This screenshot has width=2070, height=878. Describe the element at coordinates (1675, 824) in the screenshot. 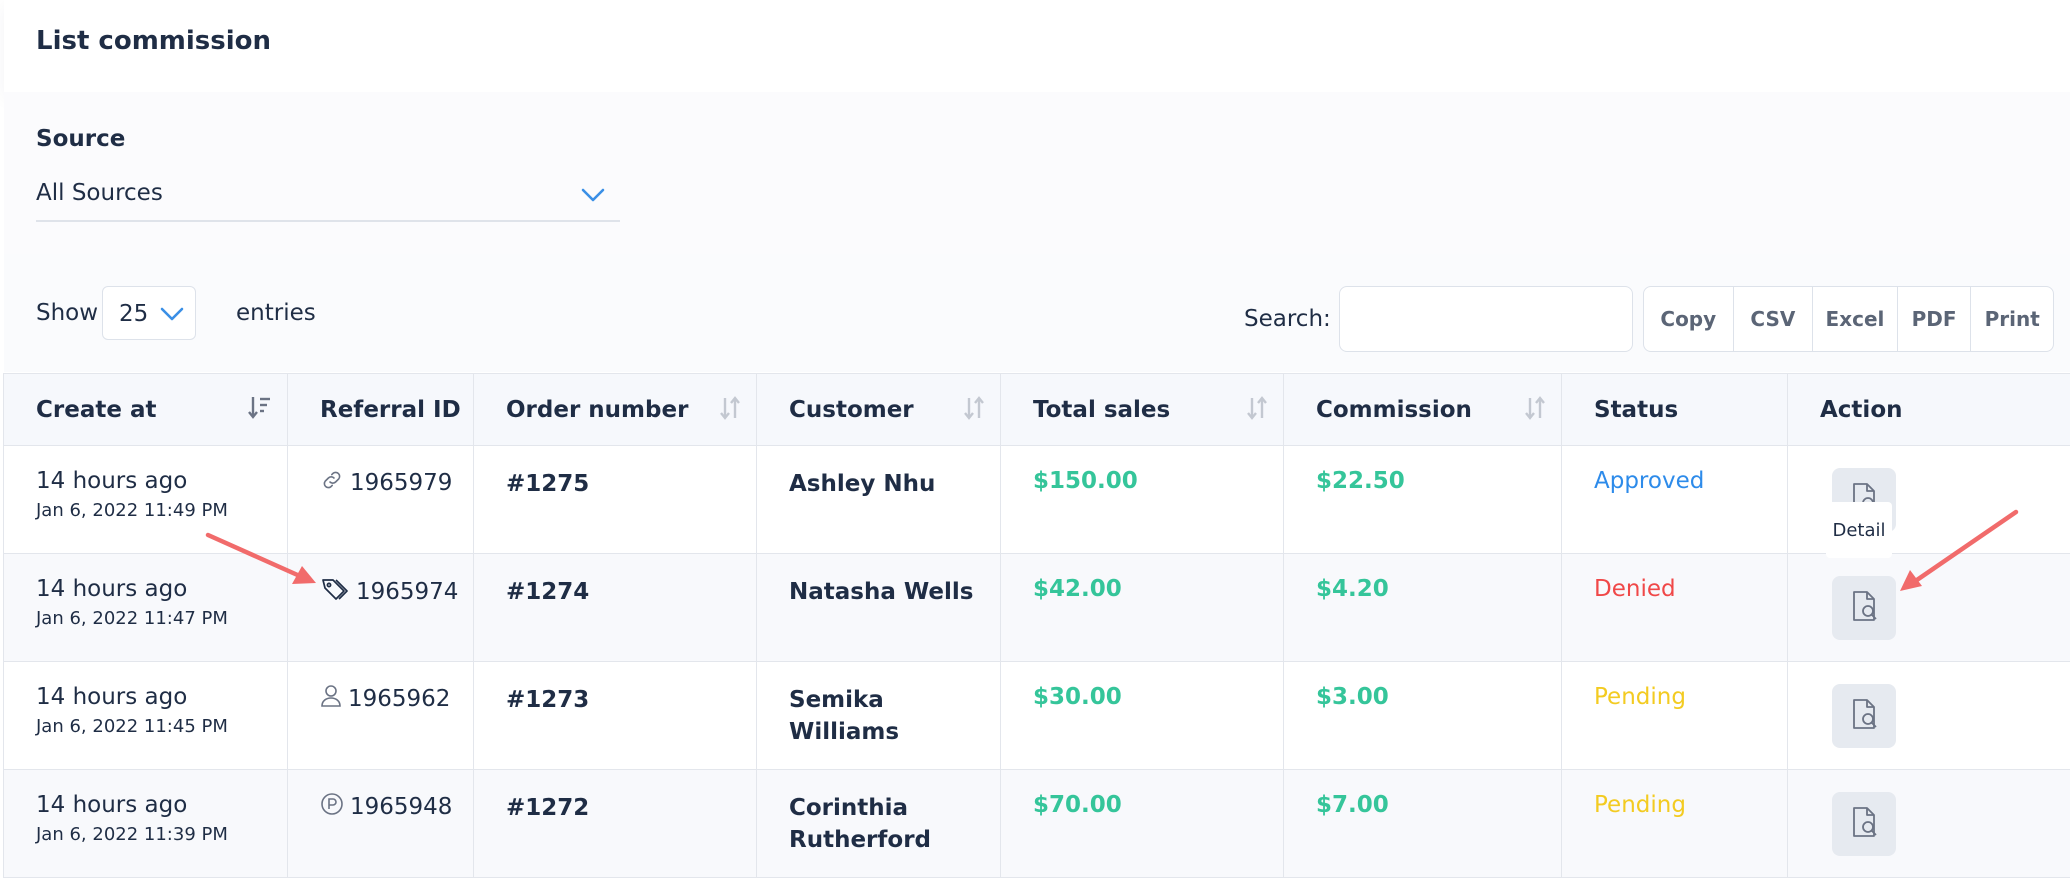

I see `cell-status: Pending` at that location.